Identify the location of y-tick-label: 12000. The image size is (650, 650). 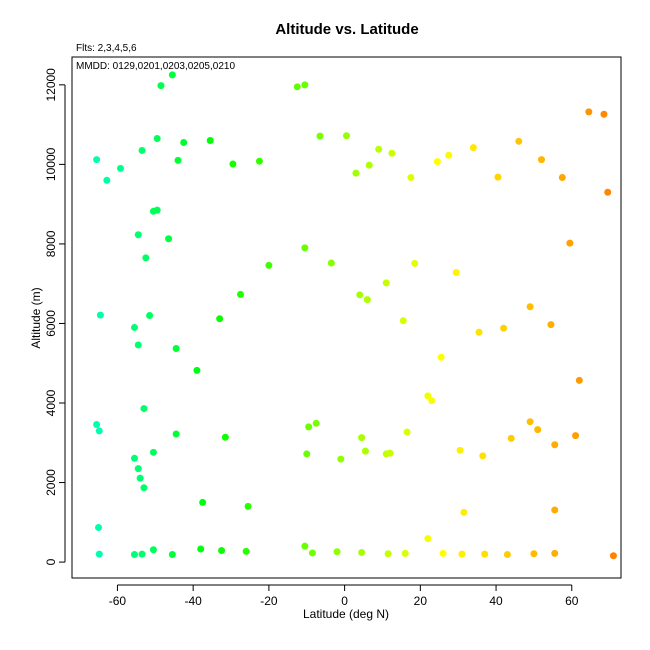
(51, 85).